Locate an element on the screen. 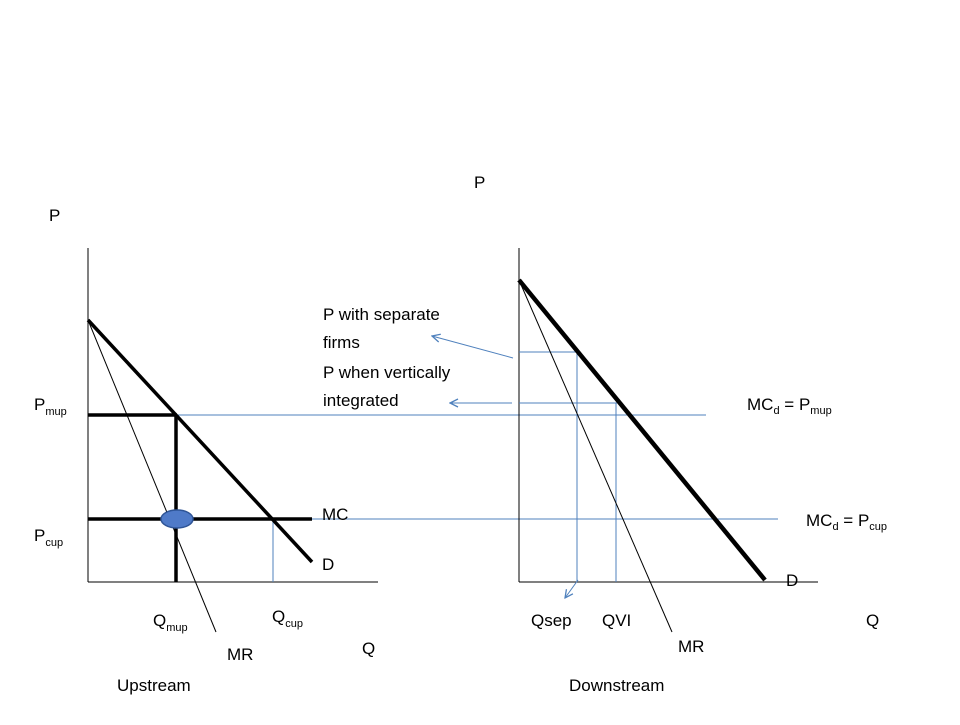 This screenshot has height=725, width=960. downstream-caption: Downstream is located at coordinates (616, 685).